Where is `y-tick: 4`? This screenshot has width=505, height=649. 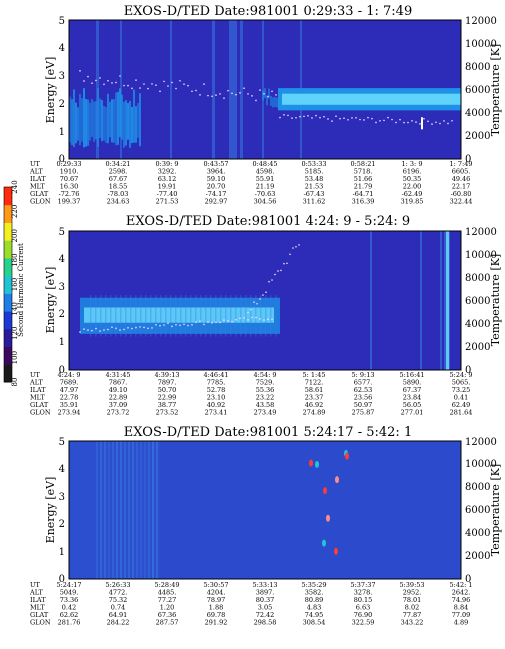
y-tick: 4 is located at coordinates (62, 48).